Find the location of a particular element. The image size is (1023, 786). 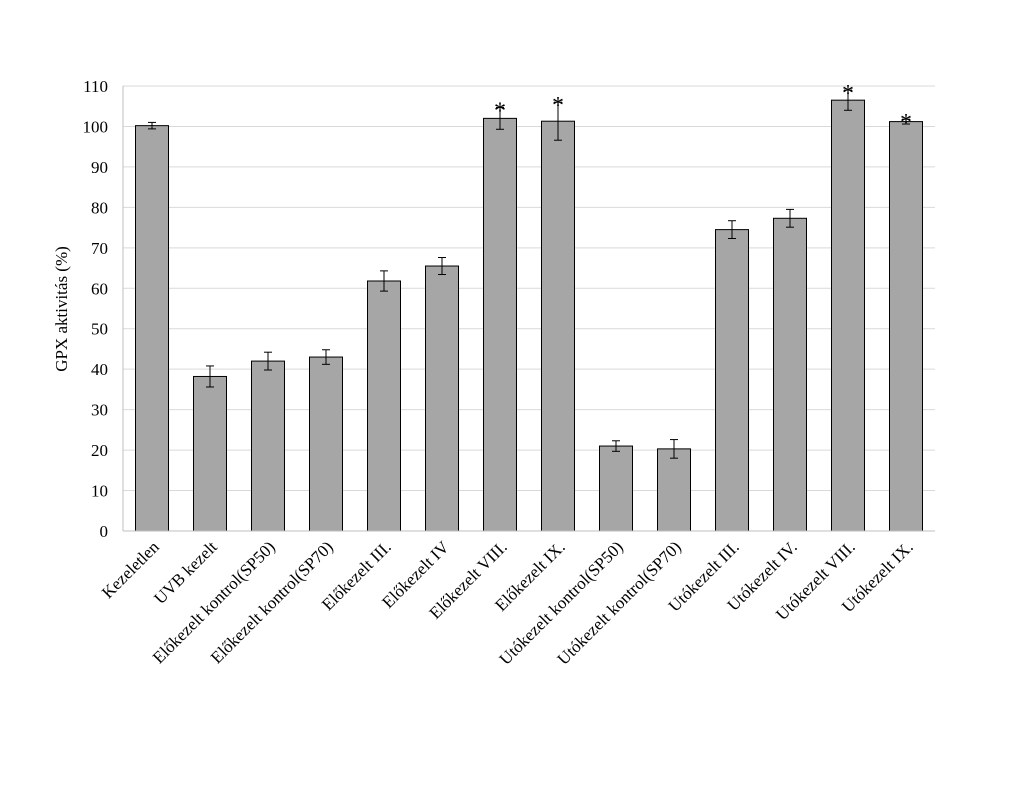

y-tick-label: 0 is located at coordinates (104, 531).